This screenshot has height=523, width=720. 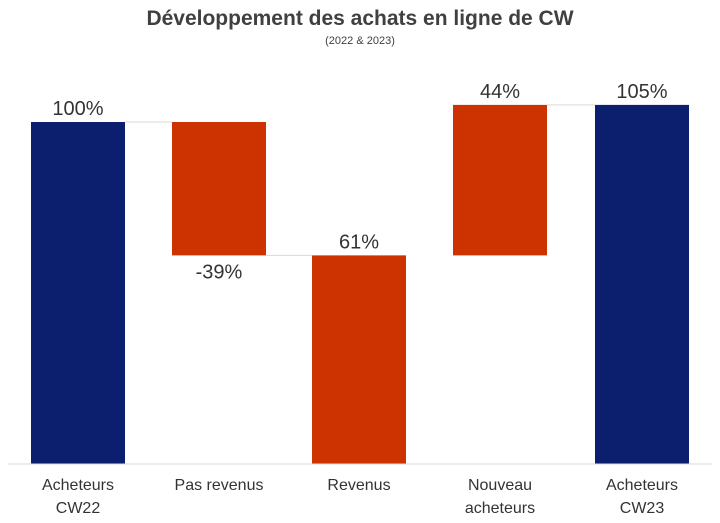 I want to click on category-label: Revenus, so click(x=358, y=485).